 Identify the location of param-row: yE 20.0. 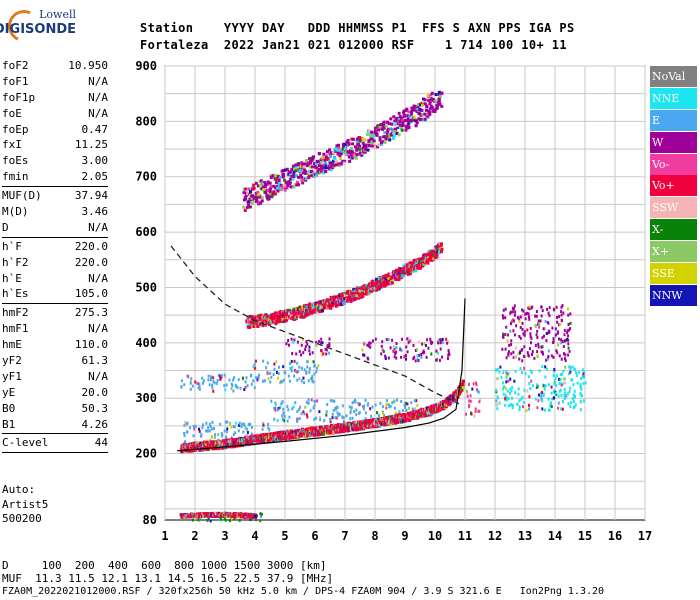
(55, 393).